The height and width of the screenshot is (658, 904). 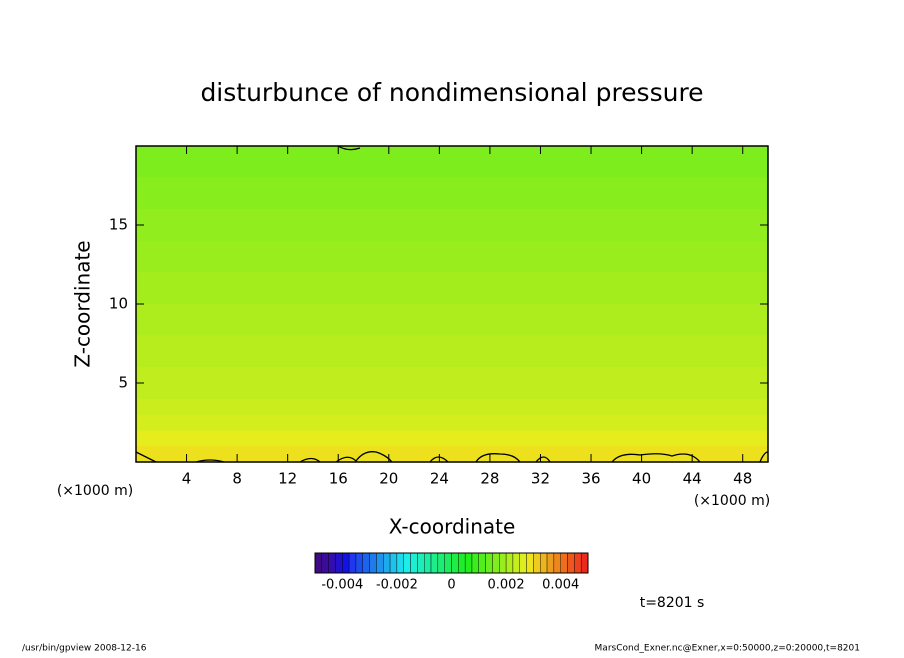 What do you see at coordinates (439, 479) in the screenshot?
I see `x-tick-label: 24` at bounding box center [439, 479].